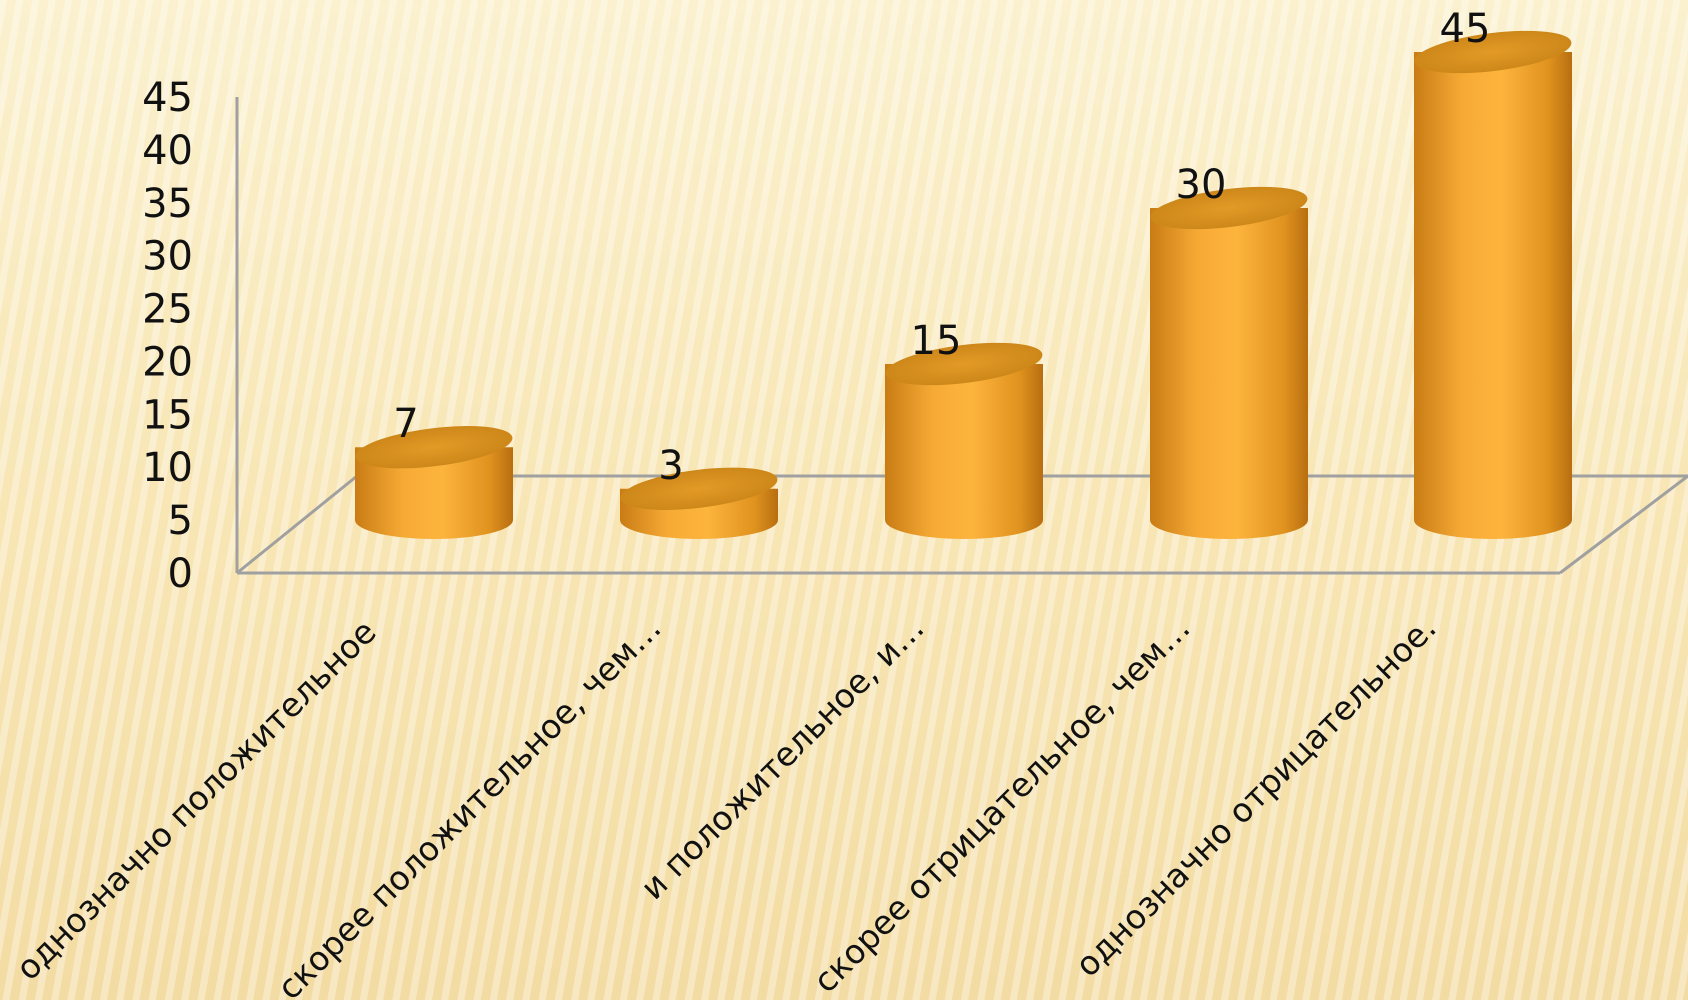 This screenshot has height=1000, width=1688. Describe the element at coordinates (180, 574) in the screenshot. I see `y-tick-label: 0` at that location.